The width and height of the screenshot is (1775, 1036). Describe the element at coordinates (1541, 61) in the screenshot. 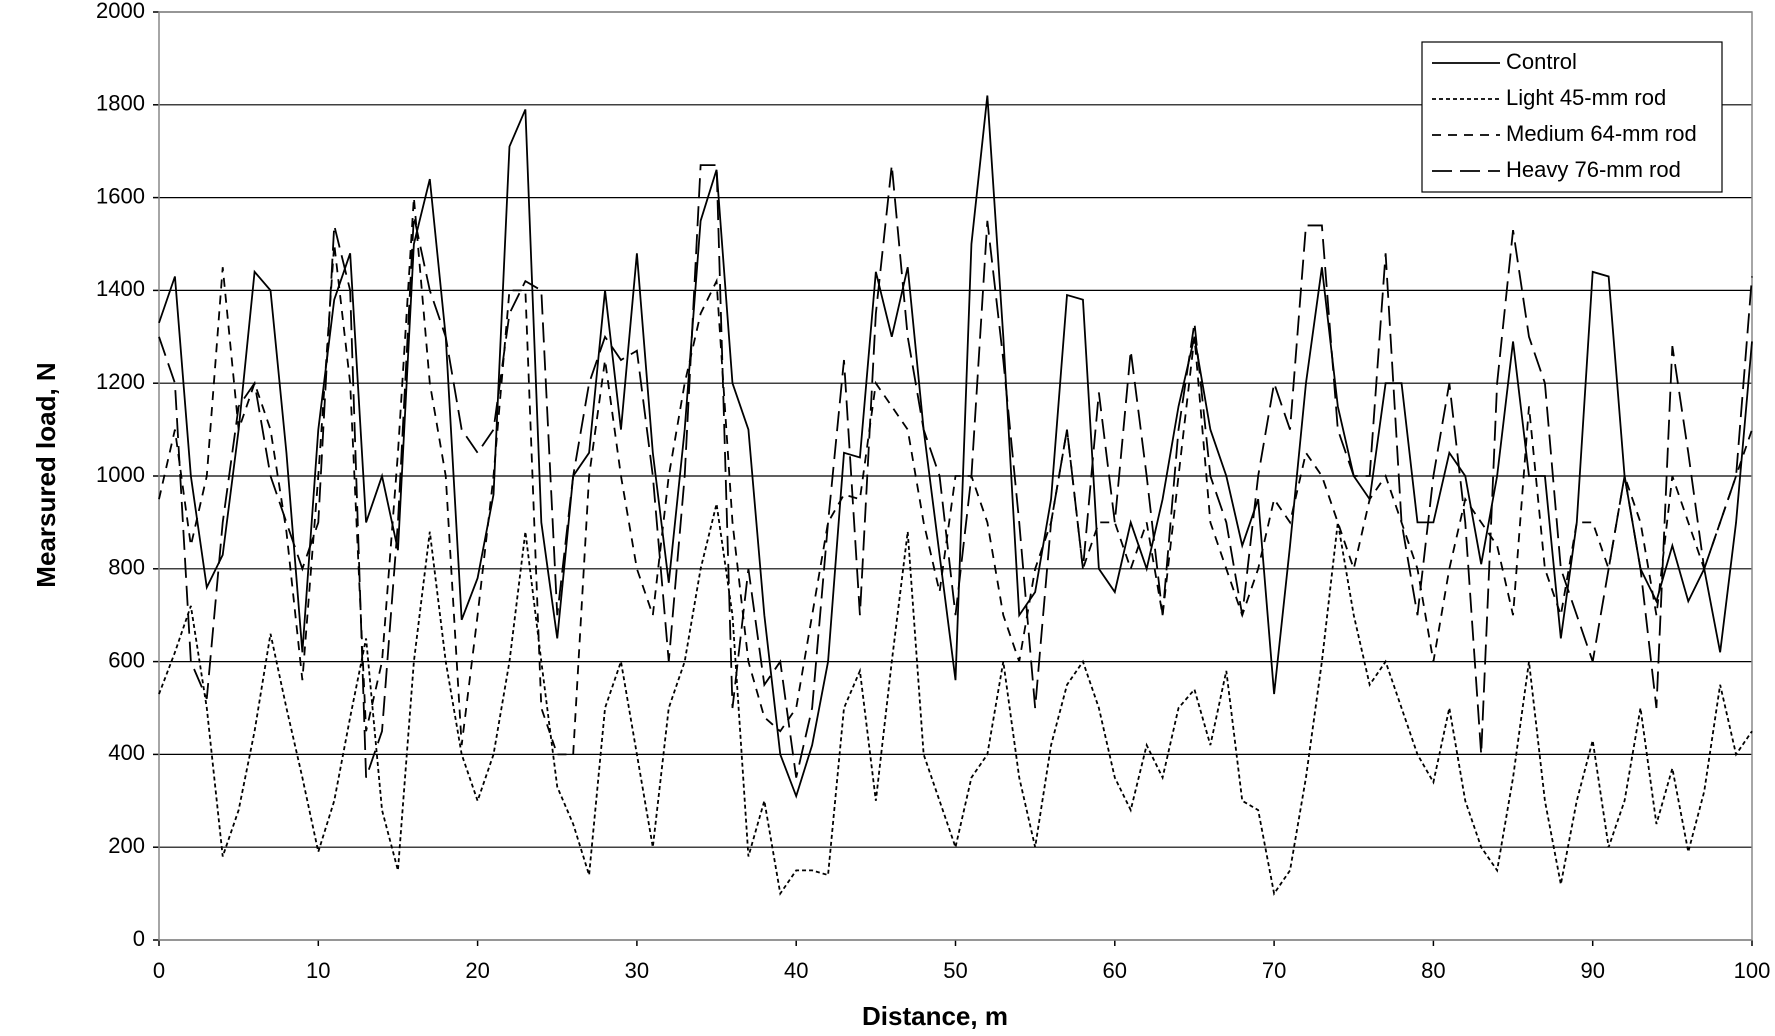

I see `legend-label: Control` at that location.